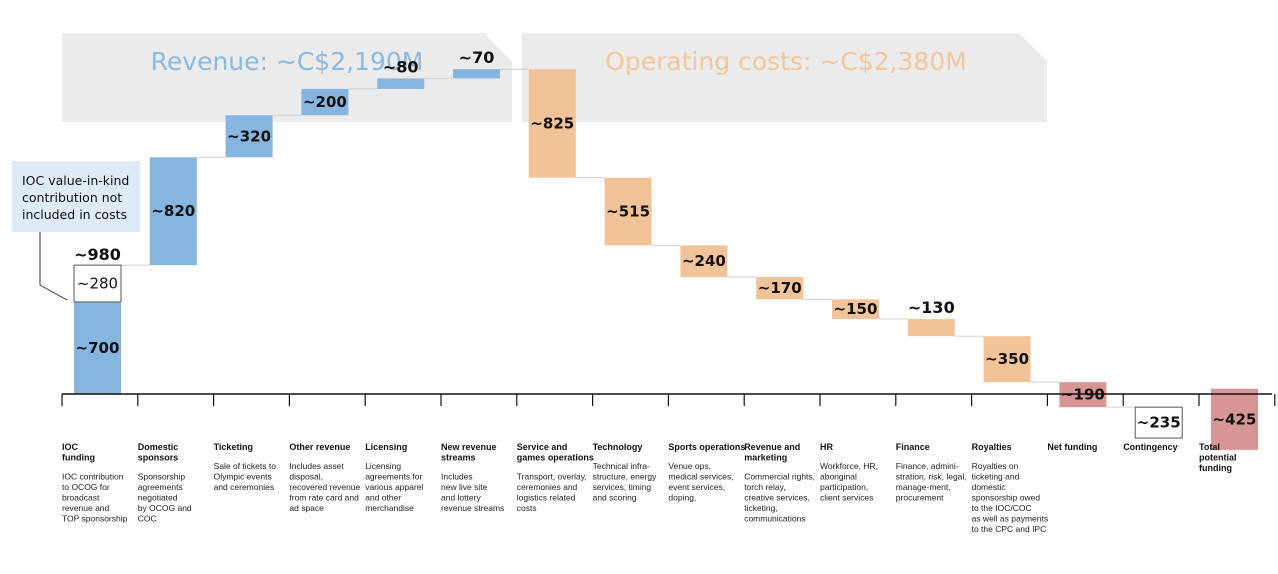 This screenshot has width=1278, height=574. Describe the element at coordinates (696, 487) in the screenshot. I see `category-description: event services,` at that location.